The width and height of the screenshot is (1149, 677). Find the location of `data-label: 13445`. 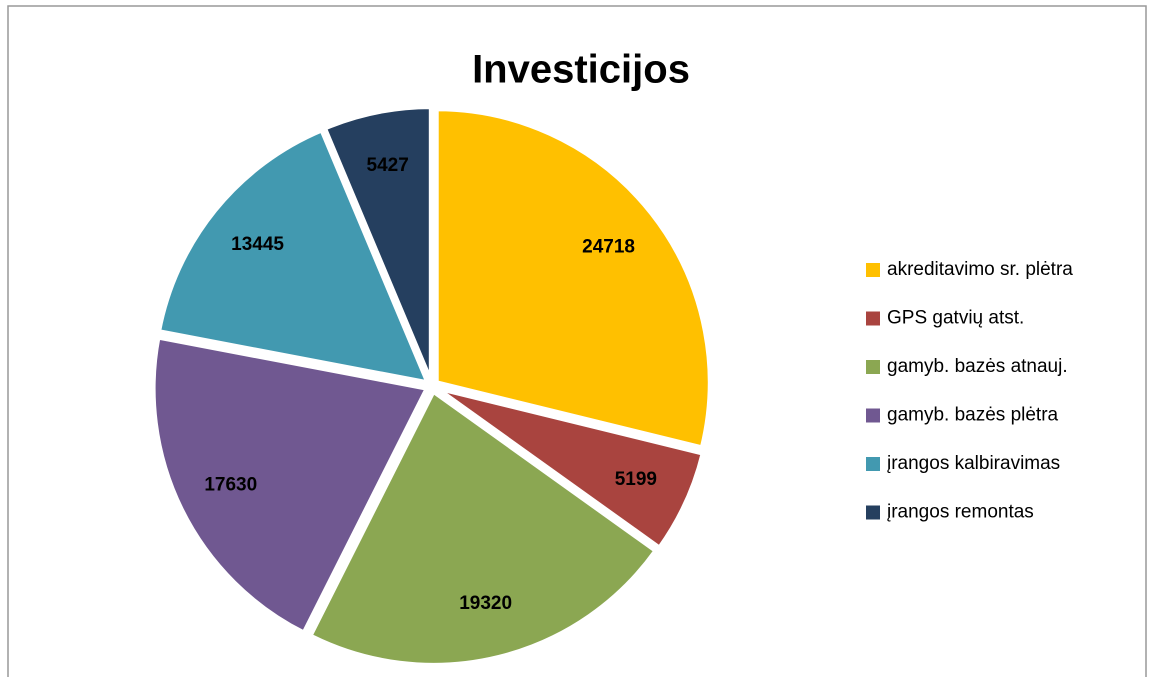

data-label: 13445 is located at coordinates (257, 244).